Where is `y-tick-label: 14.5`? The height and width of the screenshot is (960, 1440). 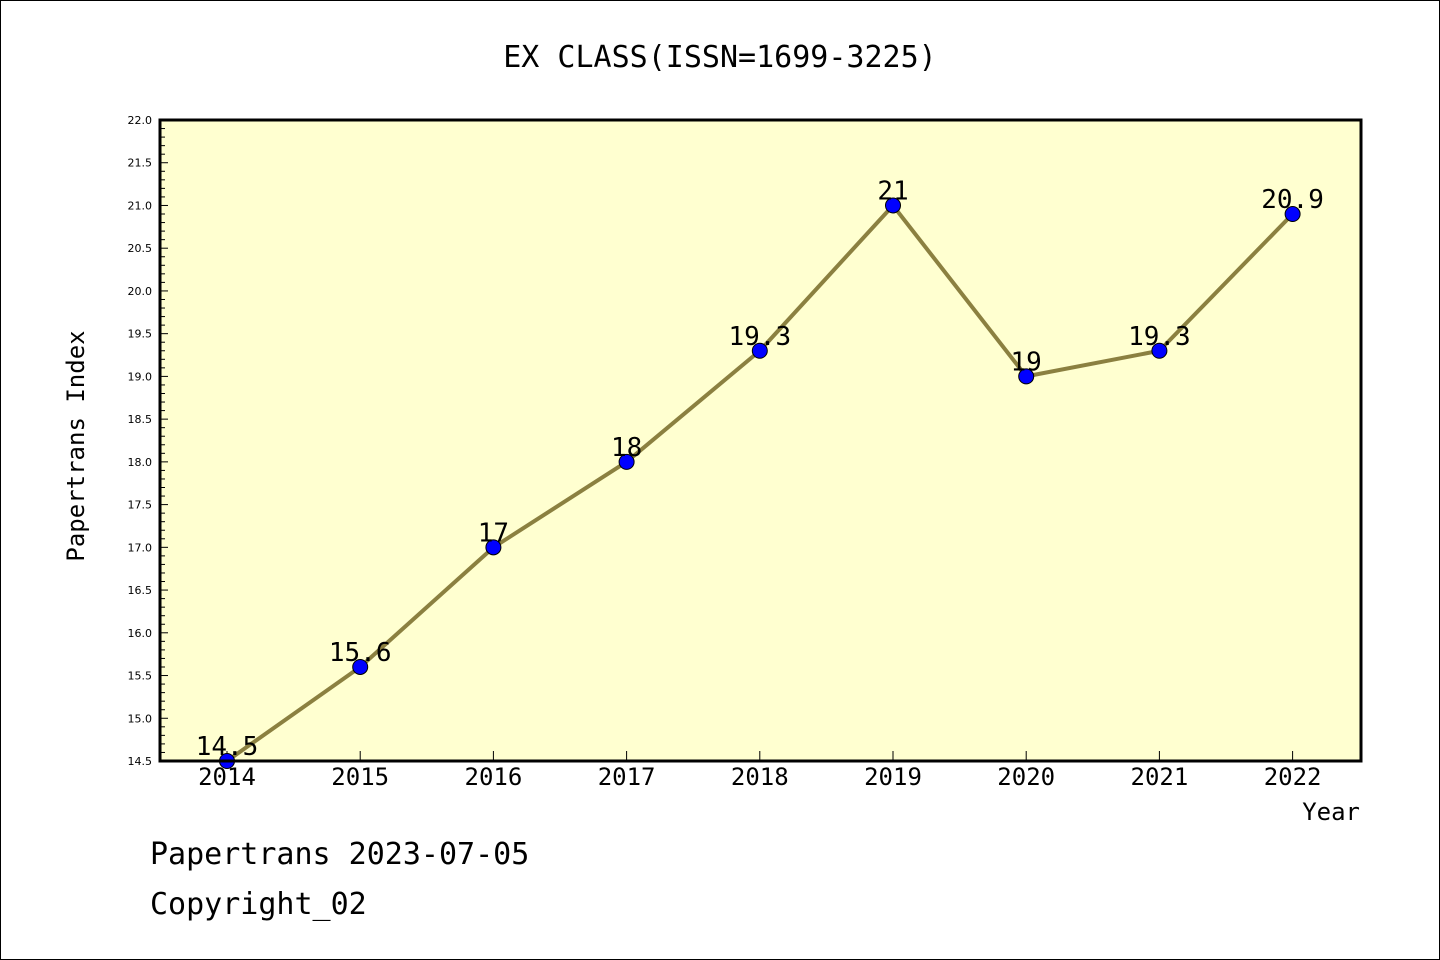
y-tick-label: 14.5 is located at coordinates (140, 761).